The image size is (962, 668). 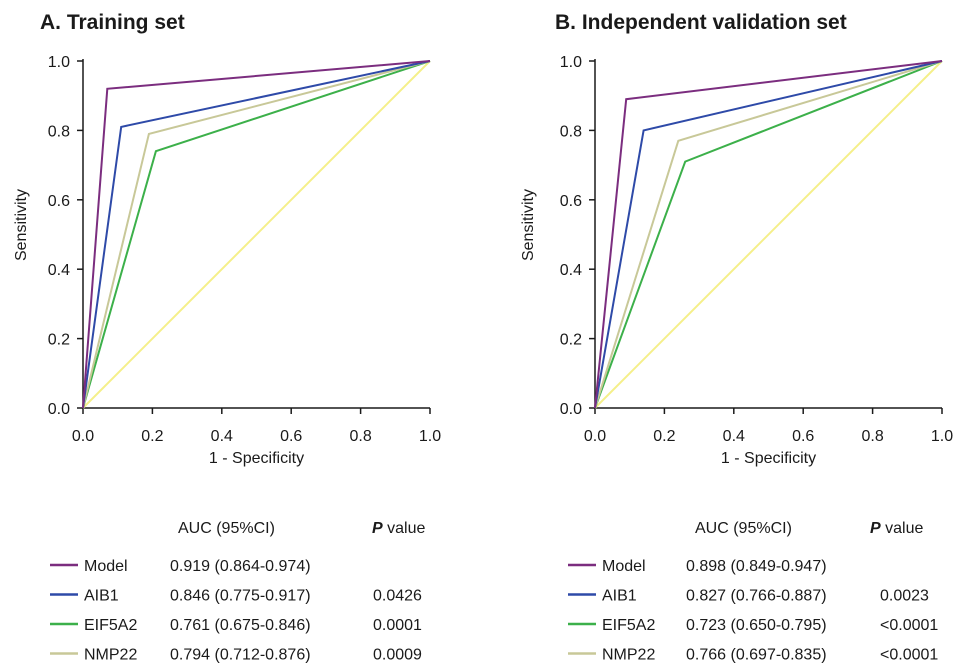 What do you see at coordinates (240, 655) in the screenshot?
I see `row-auc: 0.794 (0.712-0.876)` at bounding box center [240, 655].